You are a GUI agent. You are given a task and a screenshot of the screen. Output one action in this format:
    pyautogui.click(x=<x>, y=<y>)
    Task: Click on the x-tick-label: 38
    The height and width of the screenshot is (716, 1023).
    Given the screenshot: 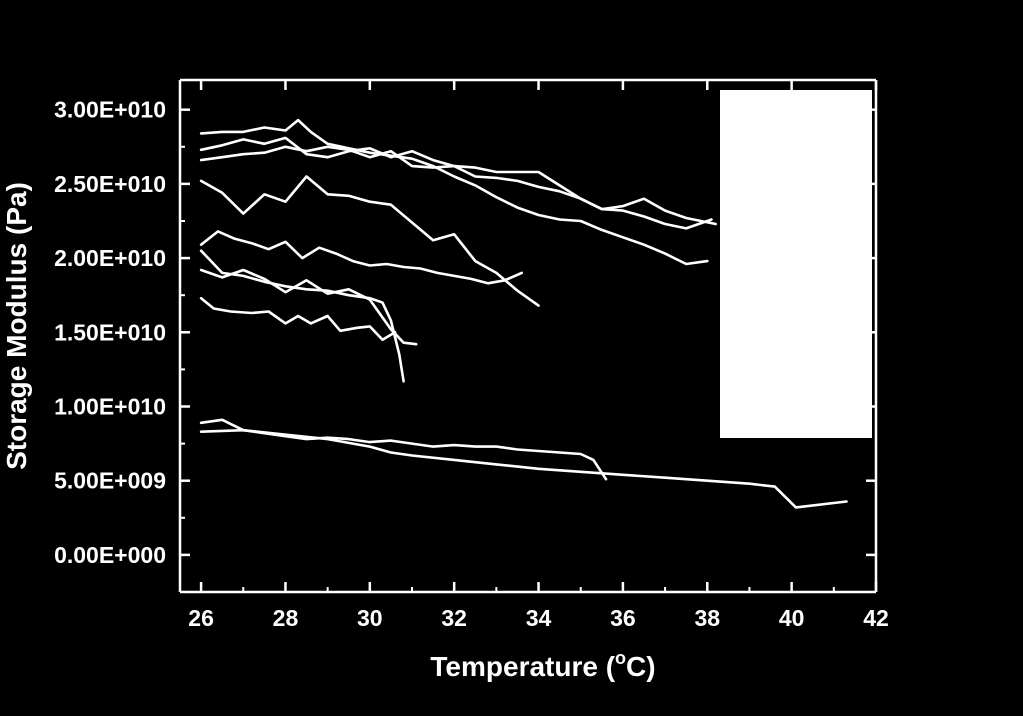 What is the action you would take?
    pyautogui.click(x=707, y=618)
    